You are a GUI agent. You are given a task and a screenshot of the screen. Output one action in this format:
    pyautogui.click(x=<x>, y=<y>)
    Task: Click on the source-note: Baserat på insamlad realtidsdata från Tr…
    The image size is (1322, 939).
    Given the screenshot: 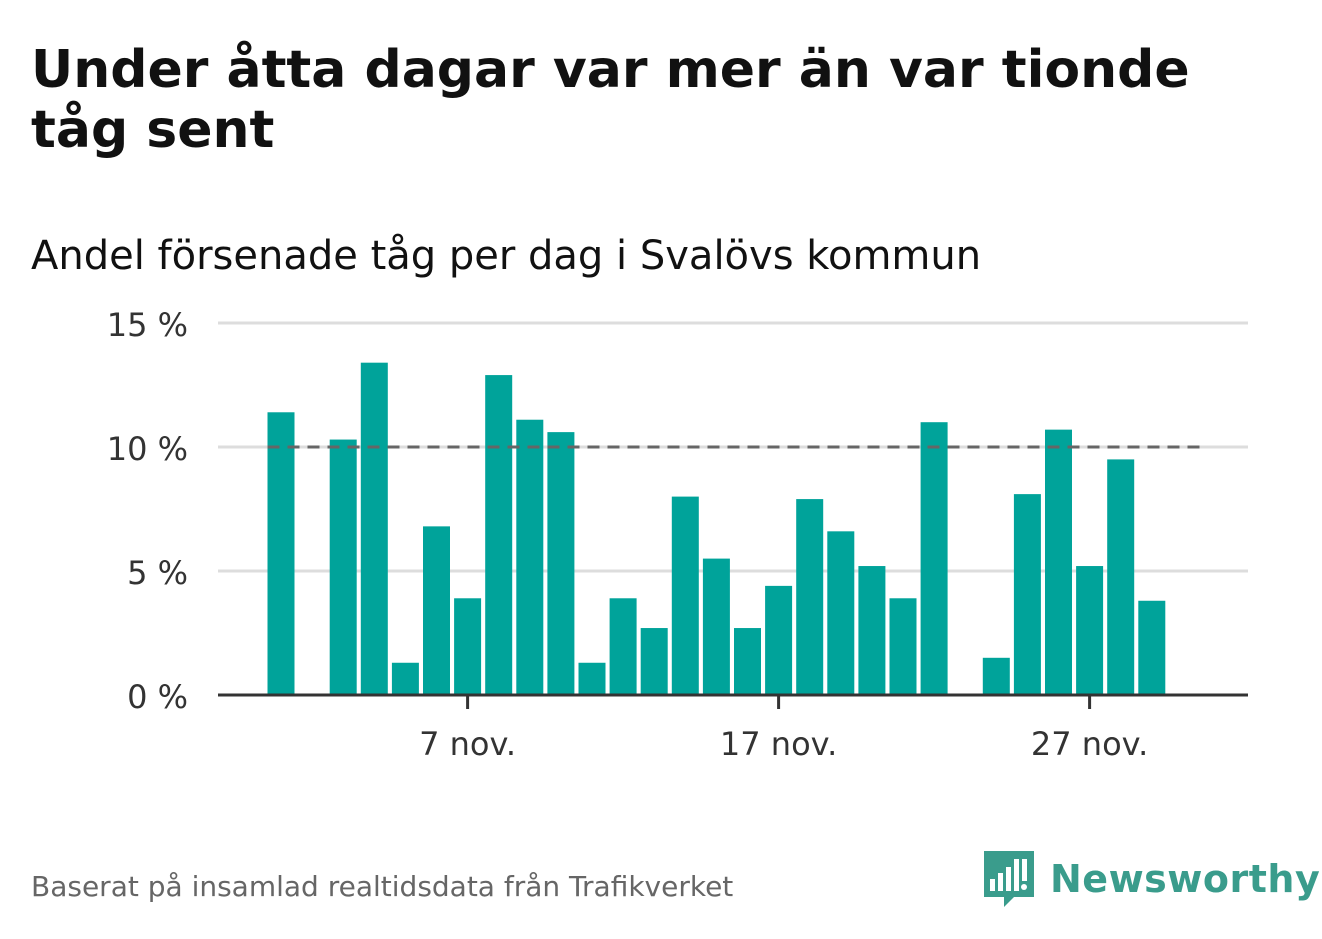 What is the action you would take?
    pyautogui.click(x=382, y=886)
    